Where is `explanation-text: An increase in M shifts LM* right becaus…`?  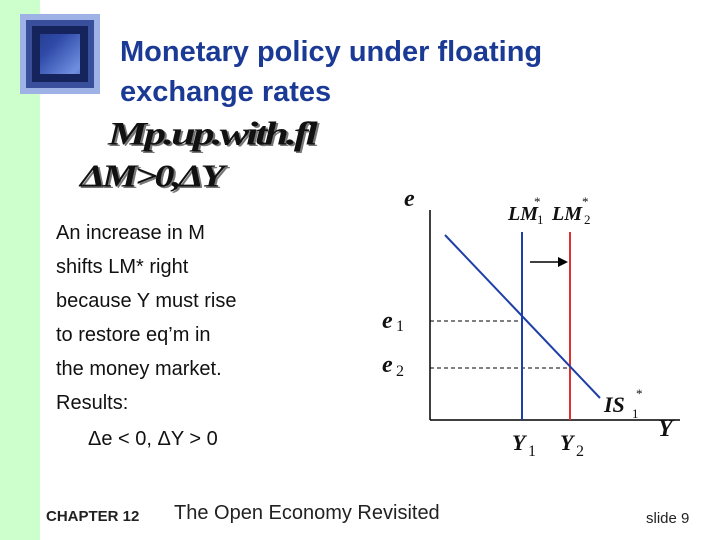
explanation-text: An increase in M shifts LM* right becaus… is located at coordinates (186, 318).